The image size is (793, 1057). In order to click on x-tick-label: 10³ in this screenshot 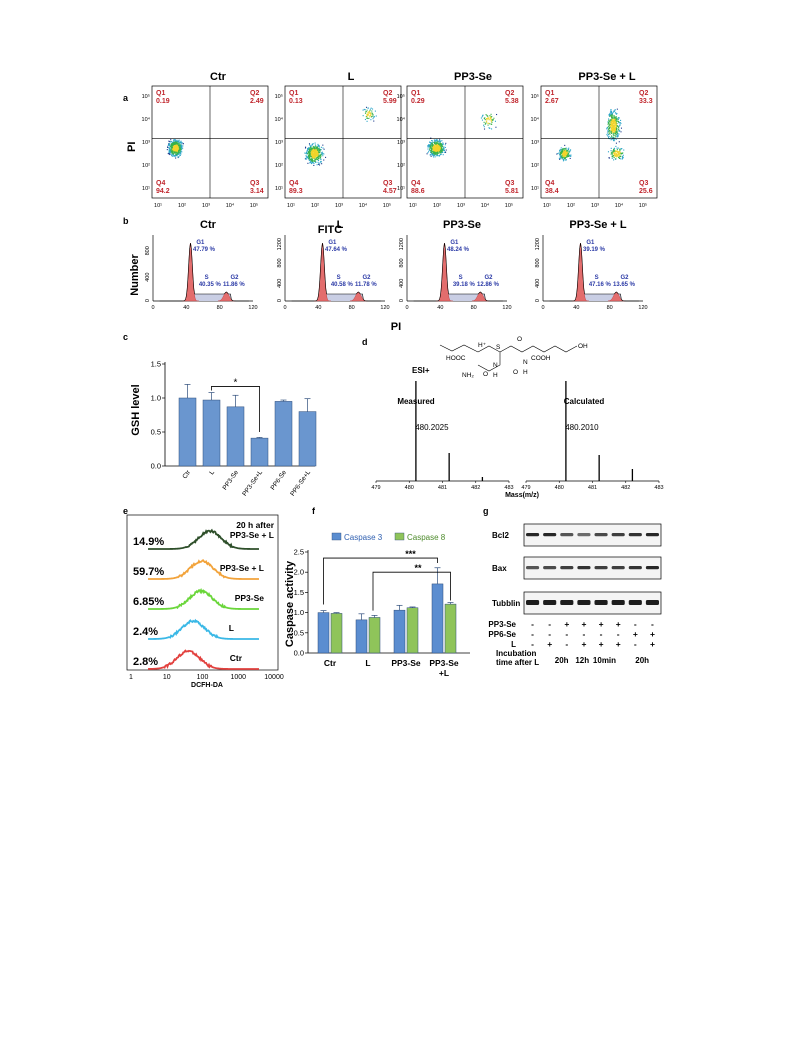, I will do `click(595, 206)`.